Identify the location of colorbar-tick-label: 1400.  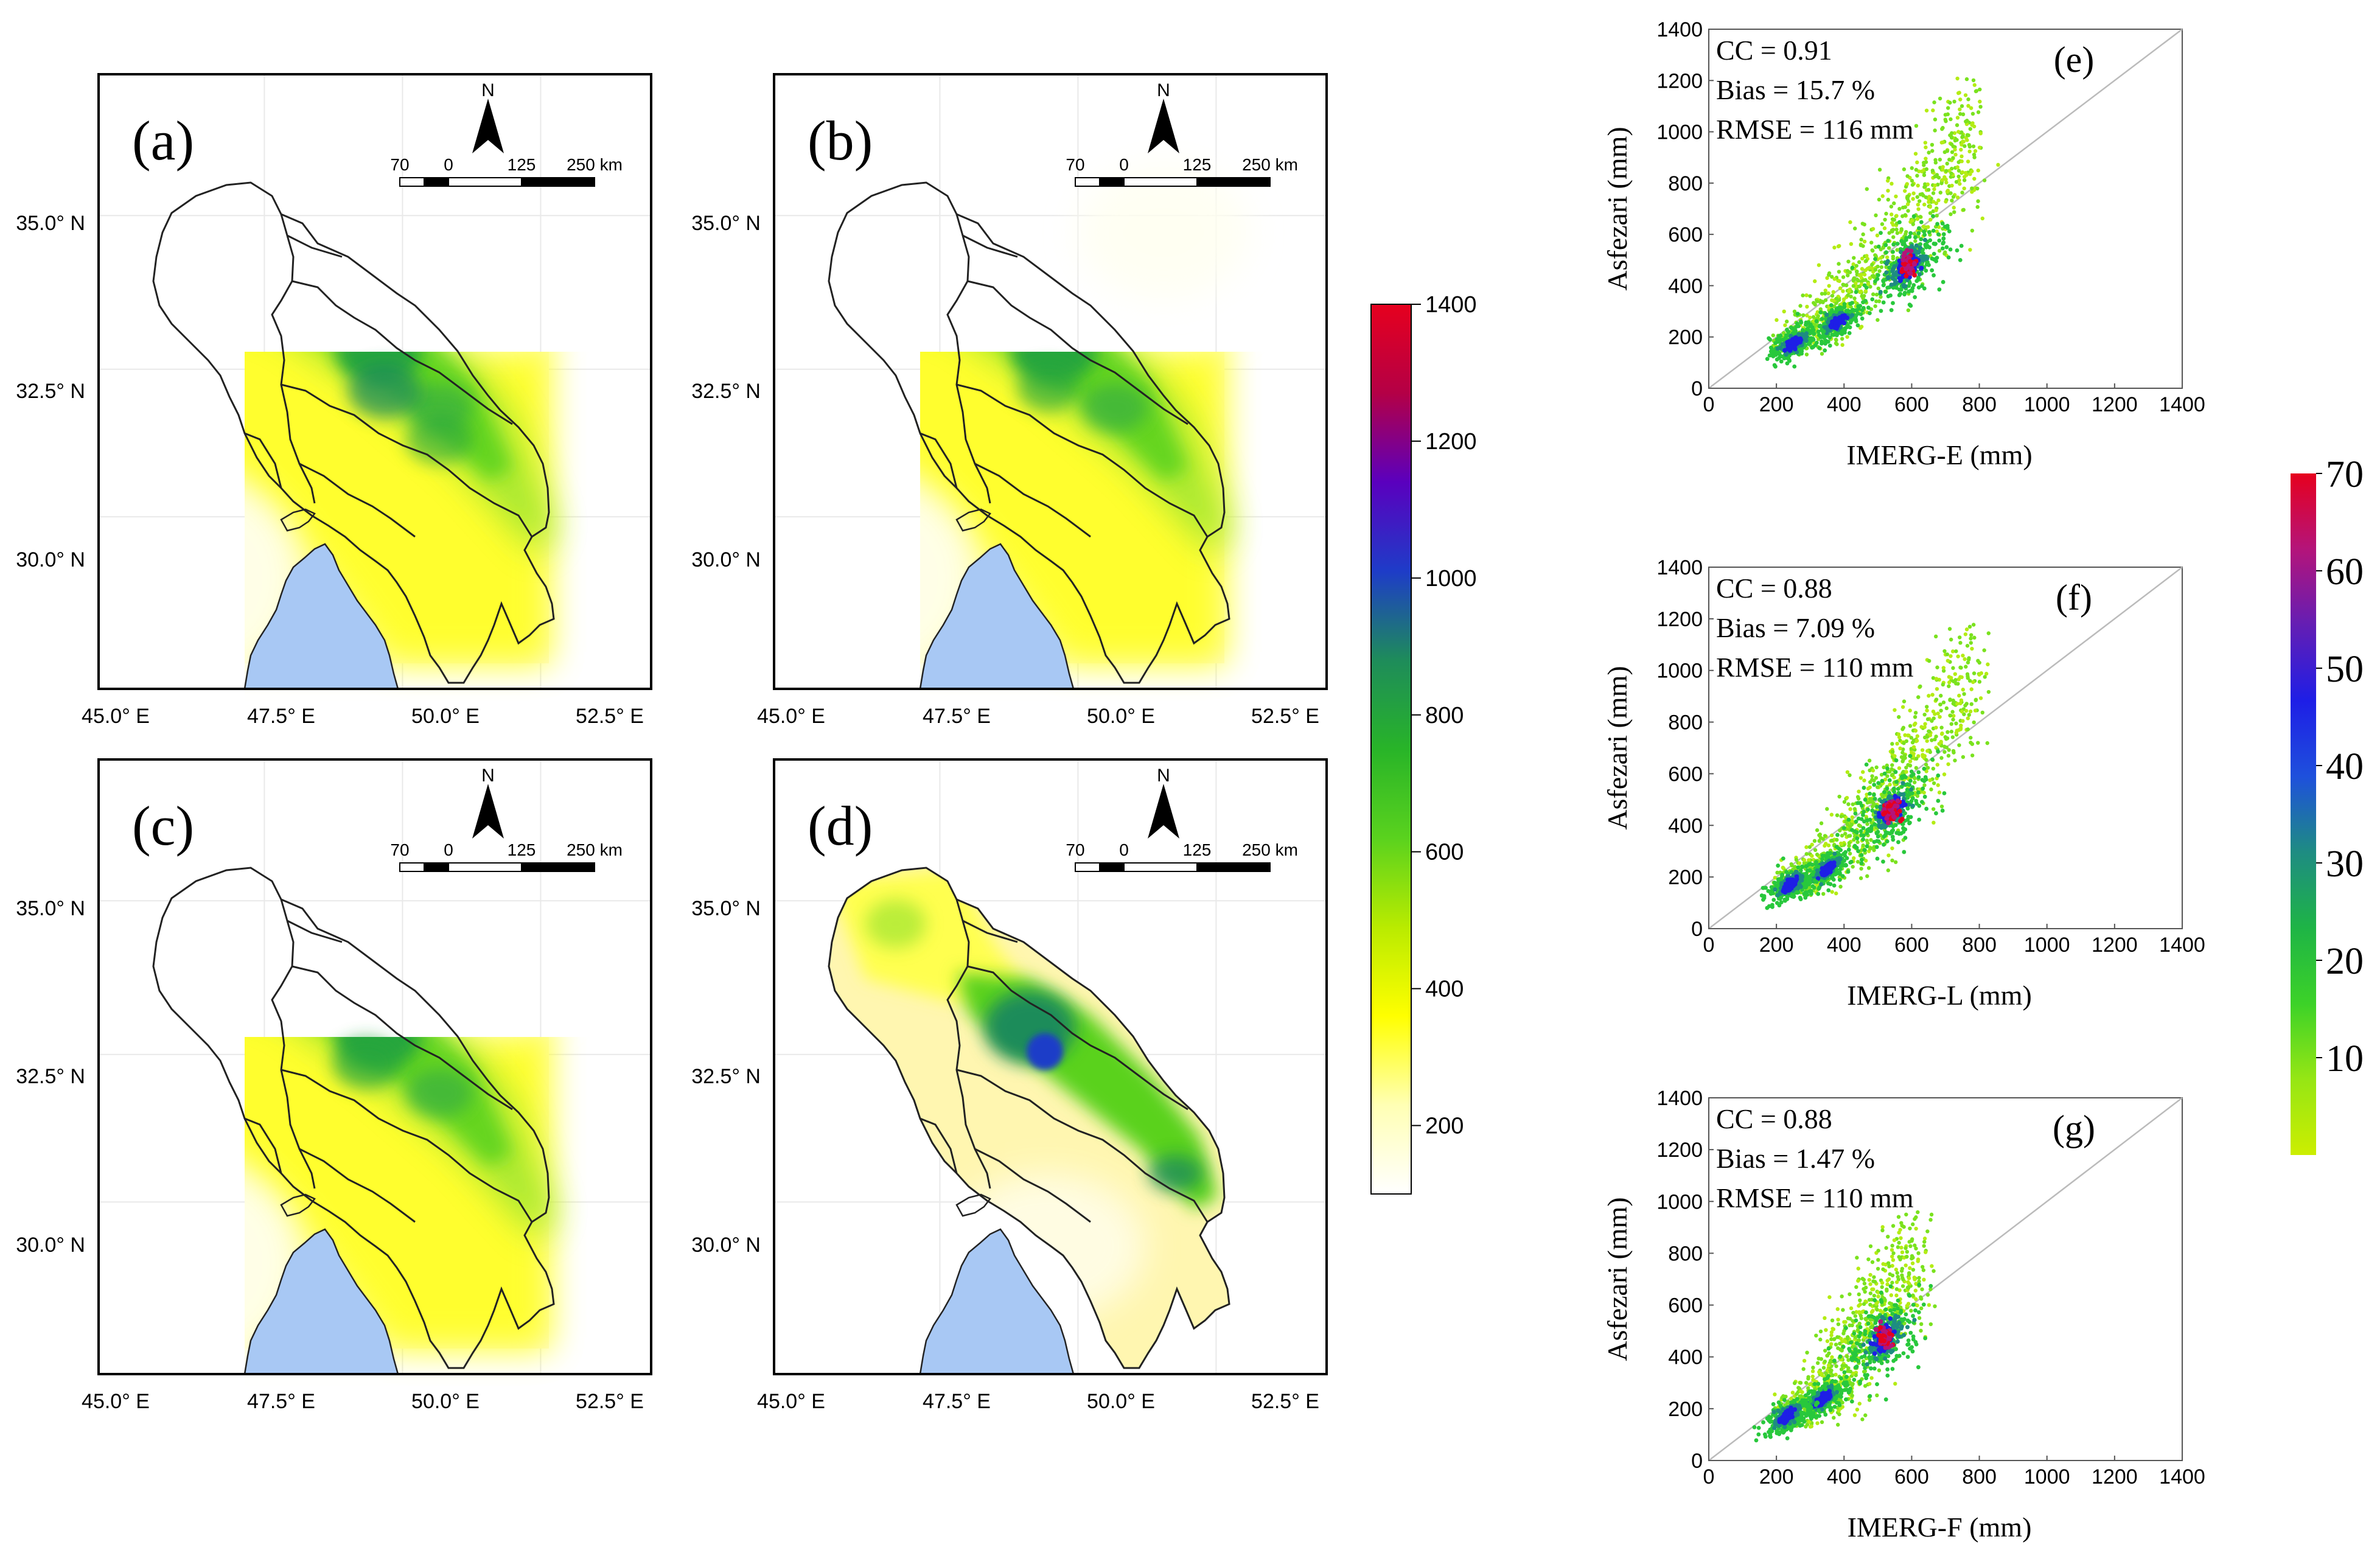
(1451, 305).